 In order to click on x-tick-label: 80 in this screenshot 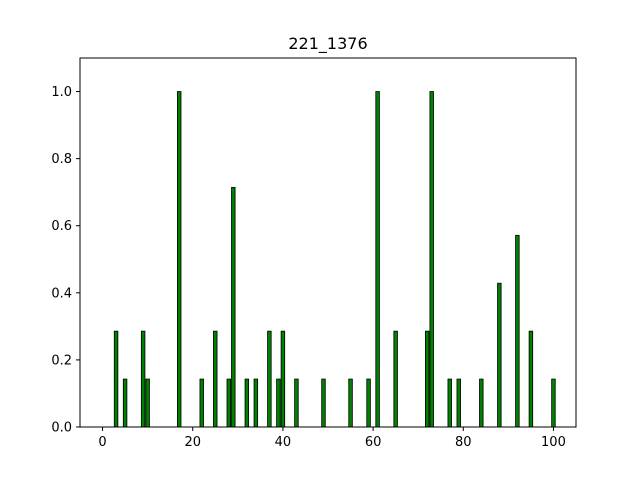, I will do `click(463, 442)`.